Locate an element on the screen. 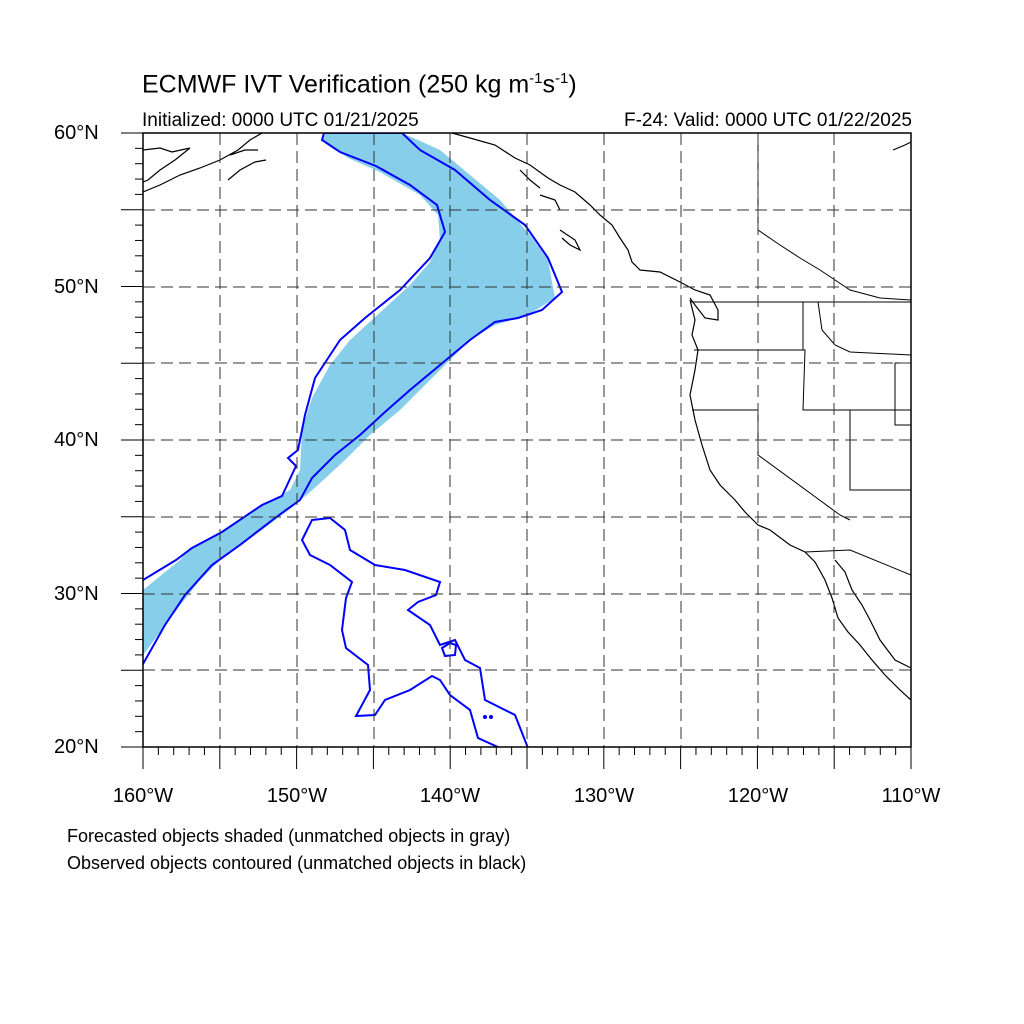  observed-ivt-contour-south is located at coordinates (414, 631).